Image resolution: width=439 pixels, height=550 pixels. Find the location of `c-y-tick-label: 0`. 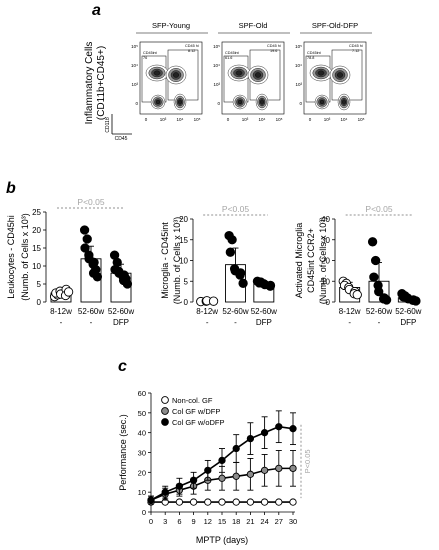

c-y-tick-label: 0 is located at coordinates (144, 512).